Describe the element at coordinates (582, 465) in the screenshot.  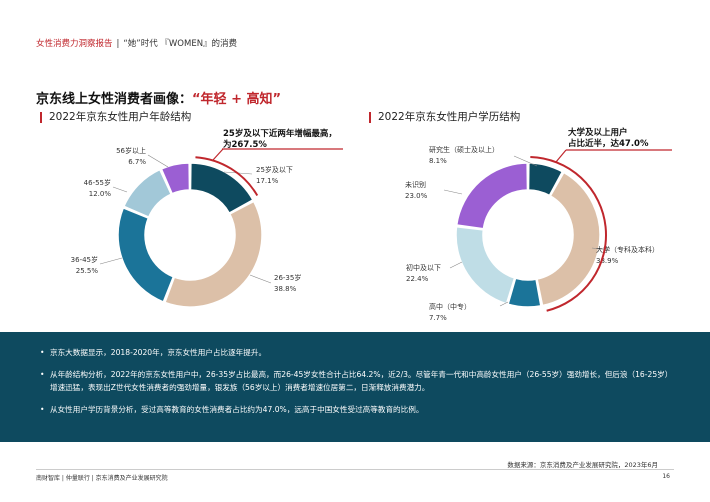
I see `data-source: 数据来源：京东消费及产业发展研究院，2023年6月` at that location.